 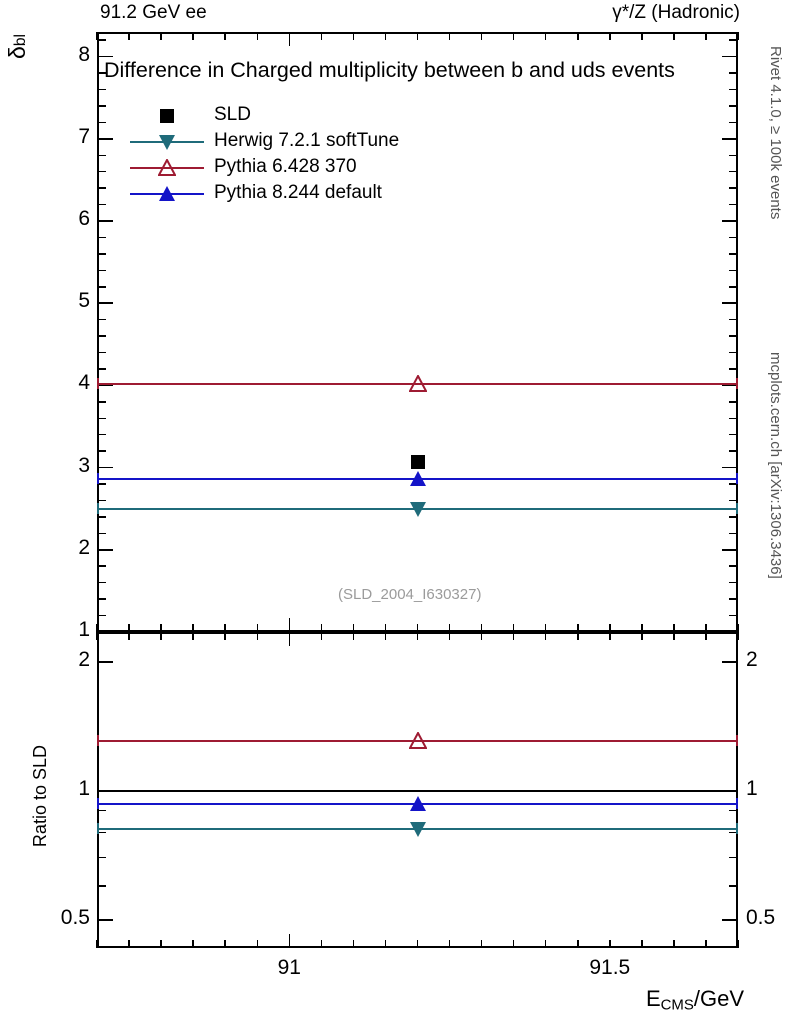 I want to click on ratio-reference-line, so click(x=417, y=790).